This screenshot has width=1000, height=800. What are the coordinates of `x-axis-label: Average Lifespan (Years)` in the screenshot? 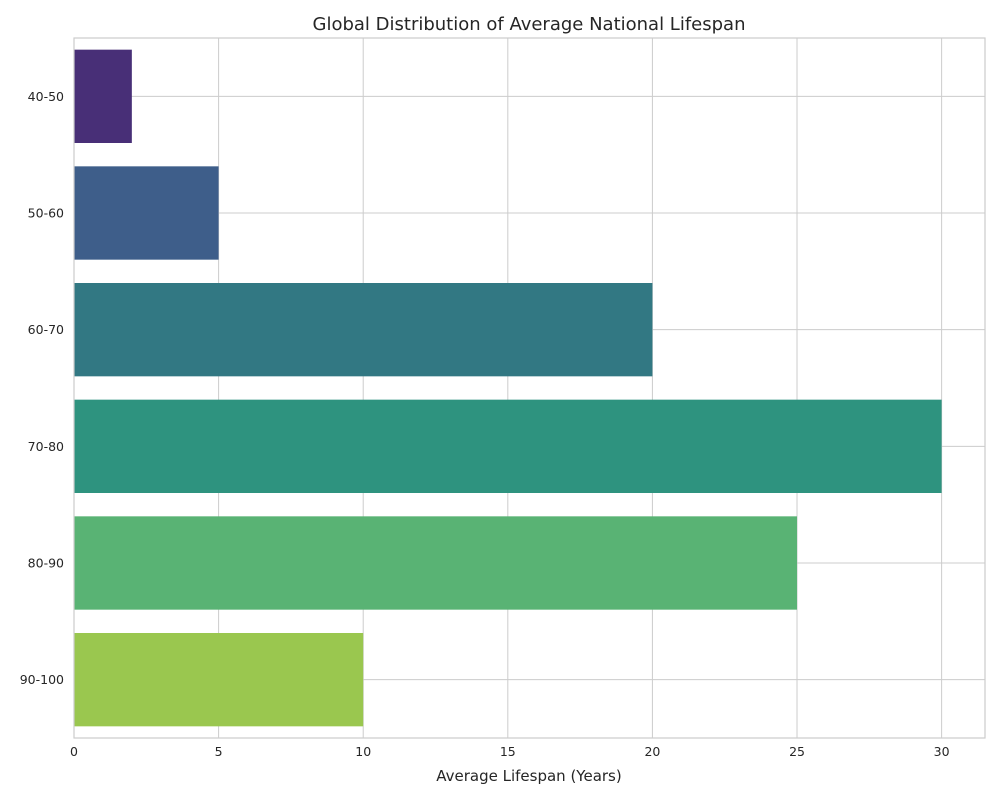 It's located at (528, 776).